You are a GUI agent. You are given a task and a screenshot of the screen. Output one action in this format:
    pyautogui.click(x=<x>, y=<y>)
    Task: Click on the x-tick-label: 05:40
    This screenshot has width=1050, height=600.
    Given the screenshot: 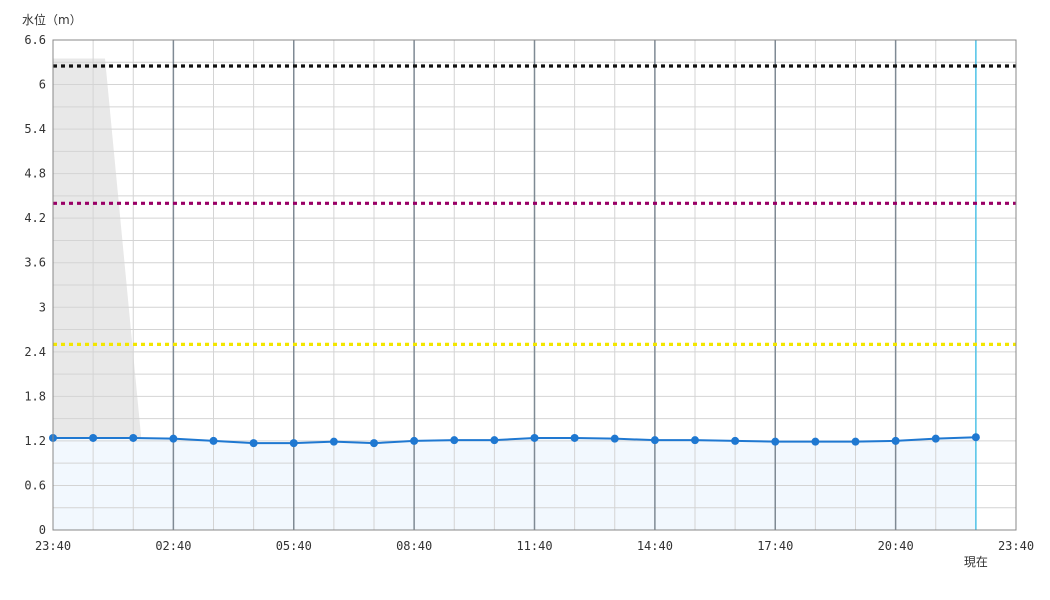 What is the action you would take?
    pyautogui.click(x=294, y=546)
    